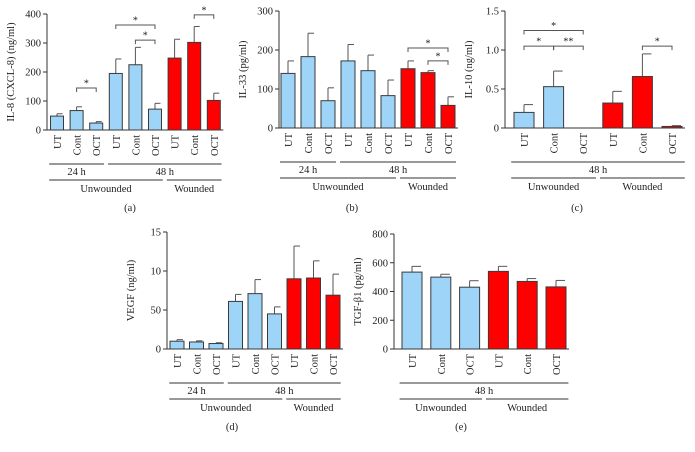 The height and width of the screenshot is (452, 695). Describe the element at coordinates (243, 69) in the screenshot. I see `y-axis-label: IL-33 (pg/ml)` at that location.